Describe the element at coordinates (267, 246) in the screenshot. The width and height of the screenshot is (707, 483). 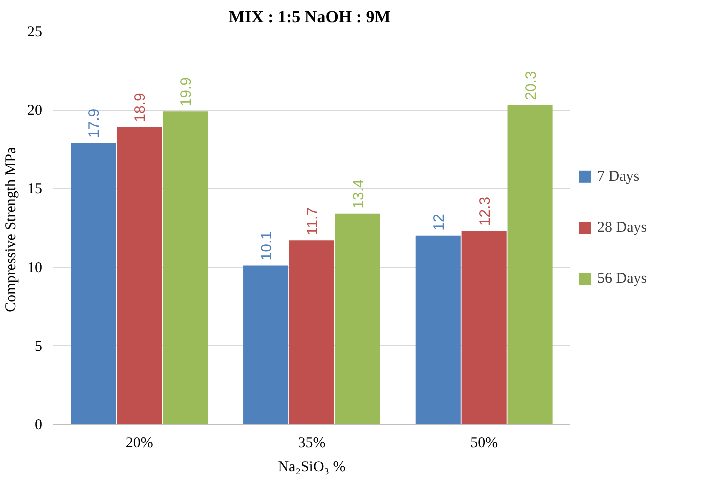
I see `data-label: 10.1` at that location.